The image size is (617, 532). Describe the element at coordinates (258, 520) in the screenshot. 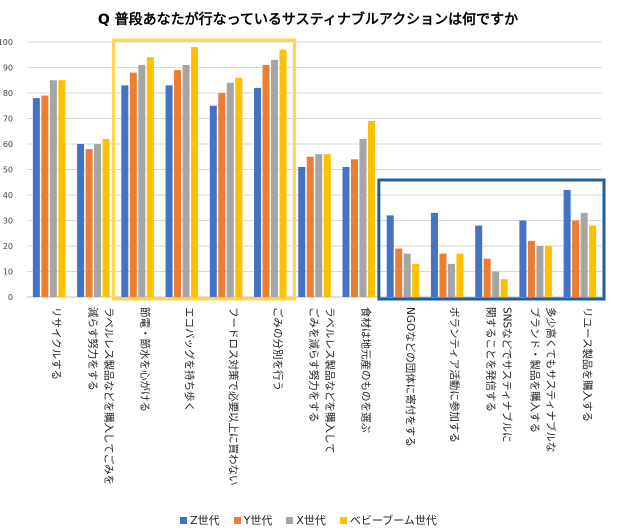

I see `legend-label: Y世代` at that location.